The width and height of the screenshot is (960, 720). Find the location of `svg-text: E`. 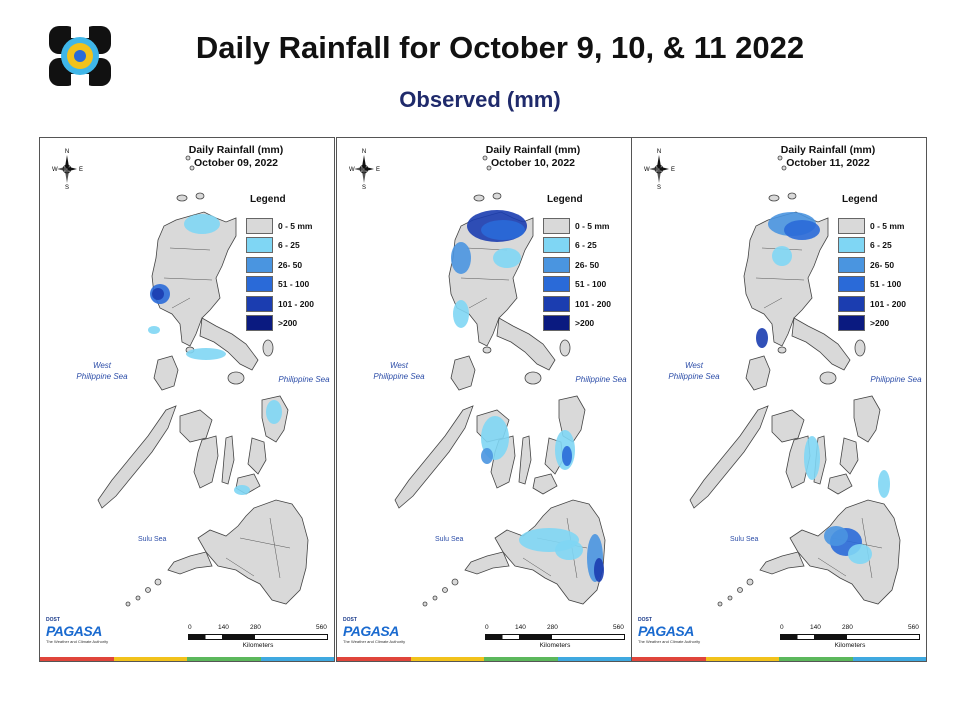

svg-text: E is located at coordinates (378, 170).